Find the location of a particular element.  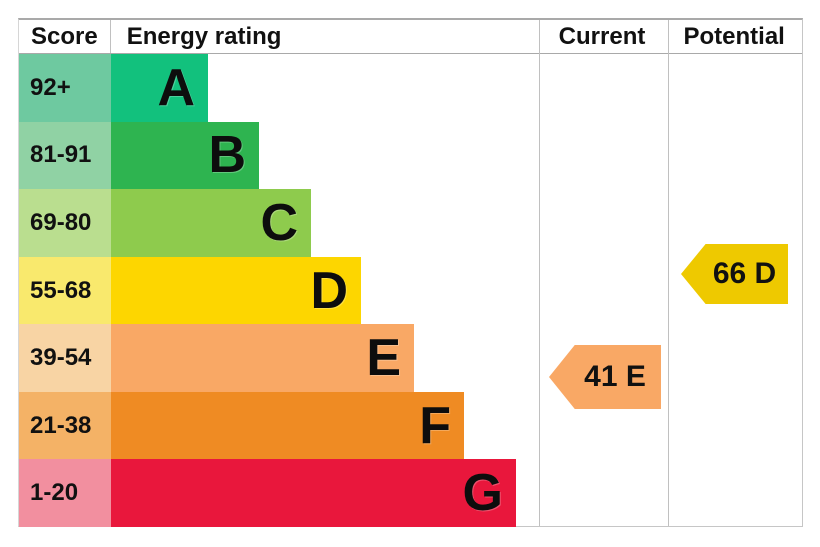

band-row-f: 21-38 F is located at coordinates (410, 425).